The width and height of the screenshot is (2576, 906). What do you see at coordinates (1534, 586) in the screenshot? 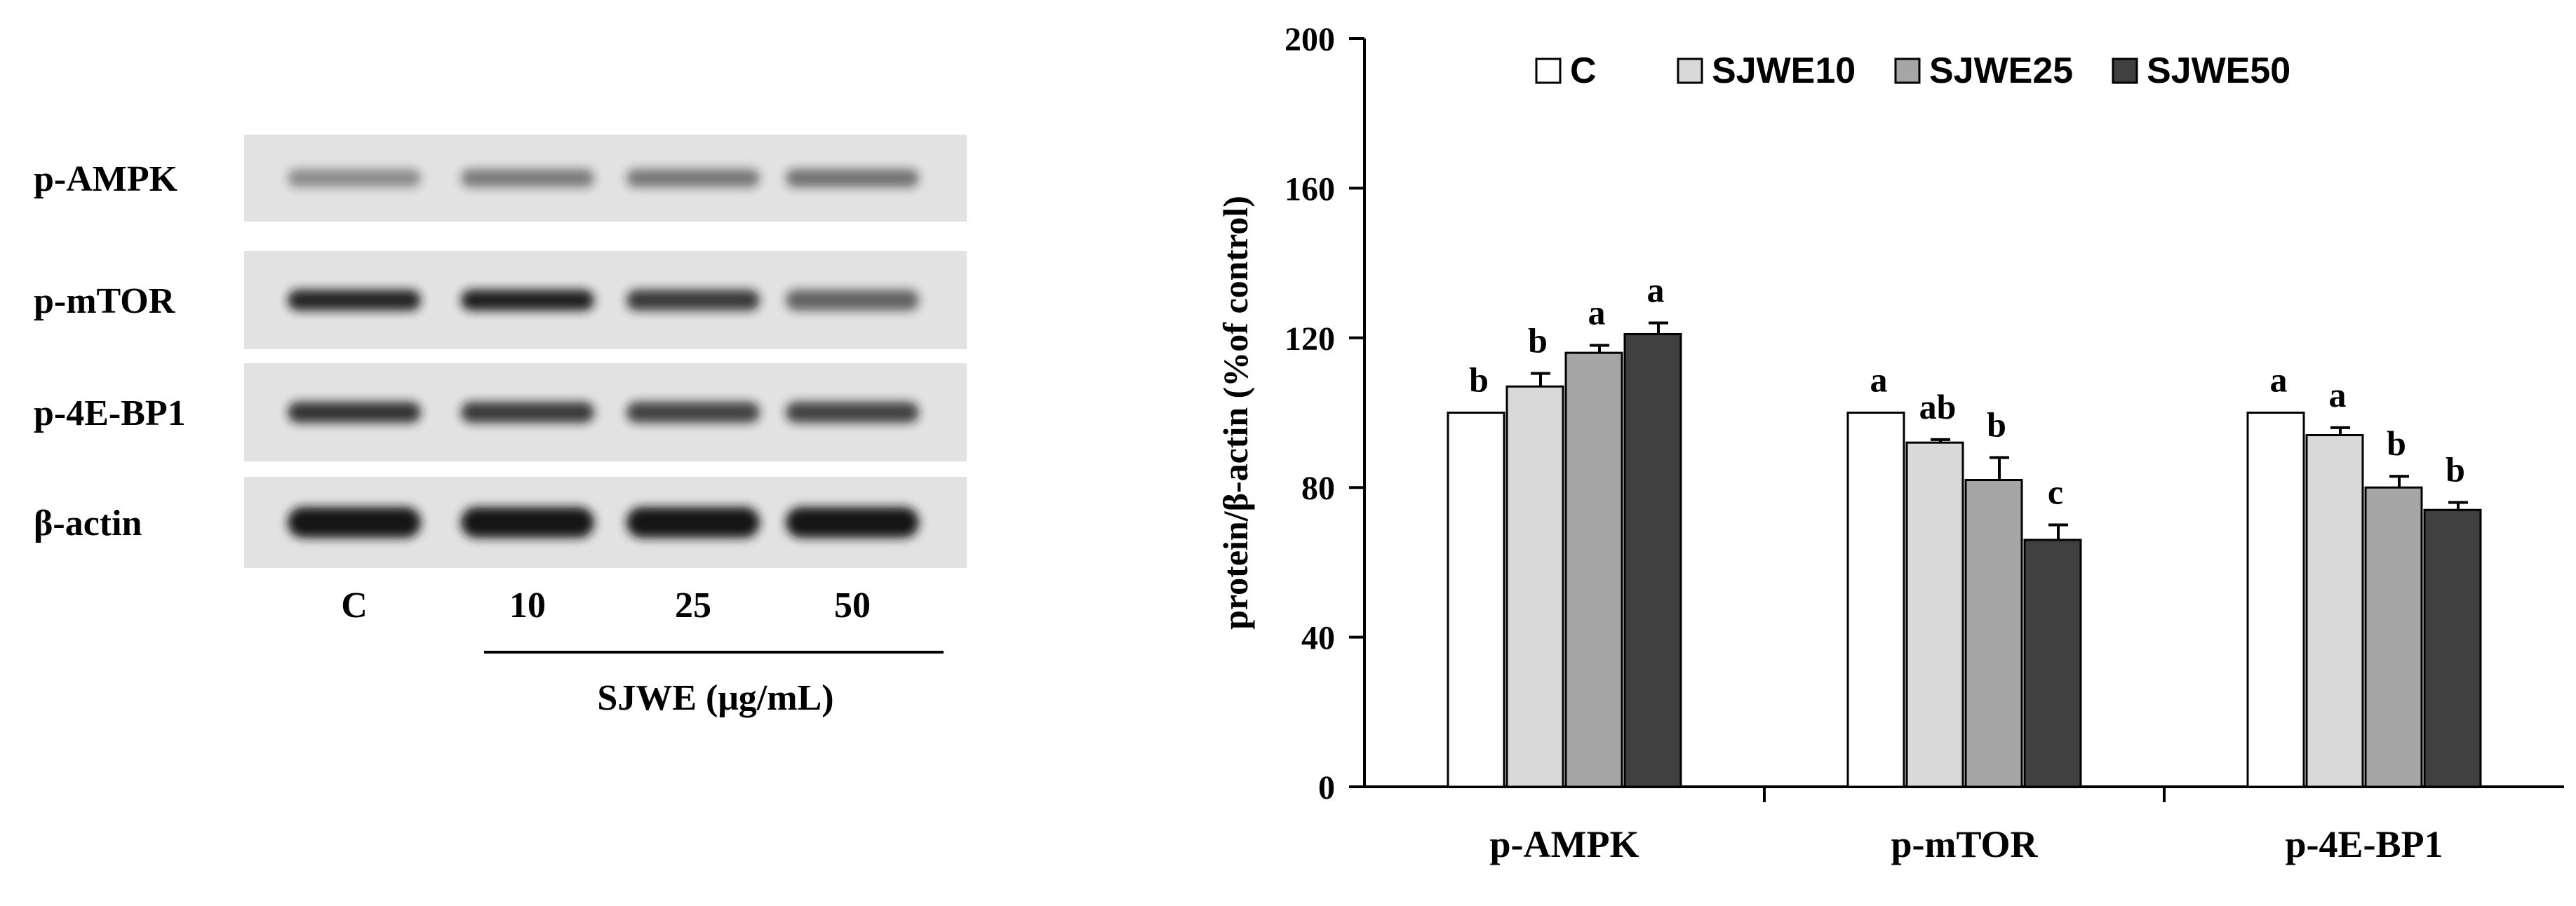
I see `bar-sjwe10-p-ampk` at bounding box center [1534, 586].